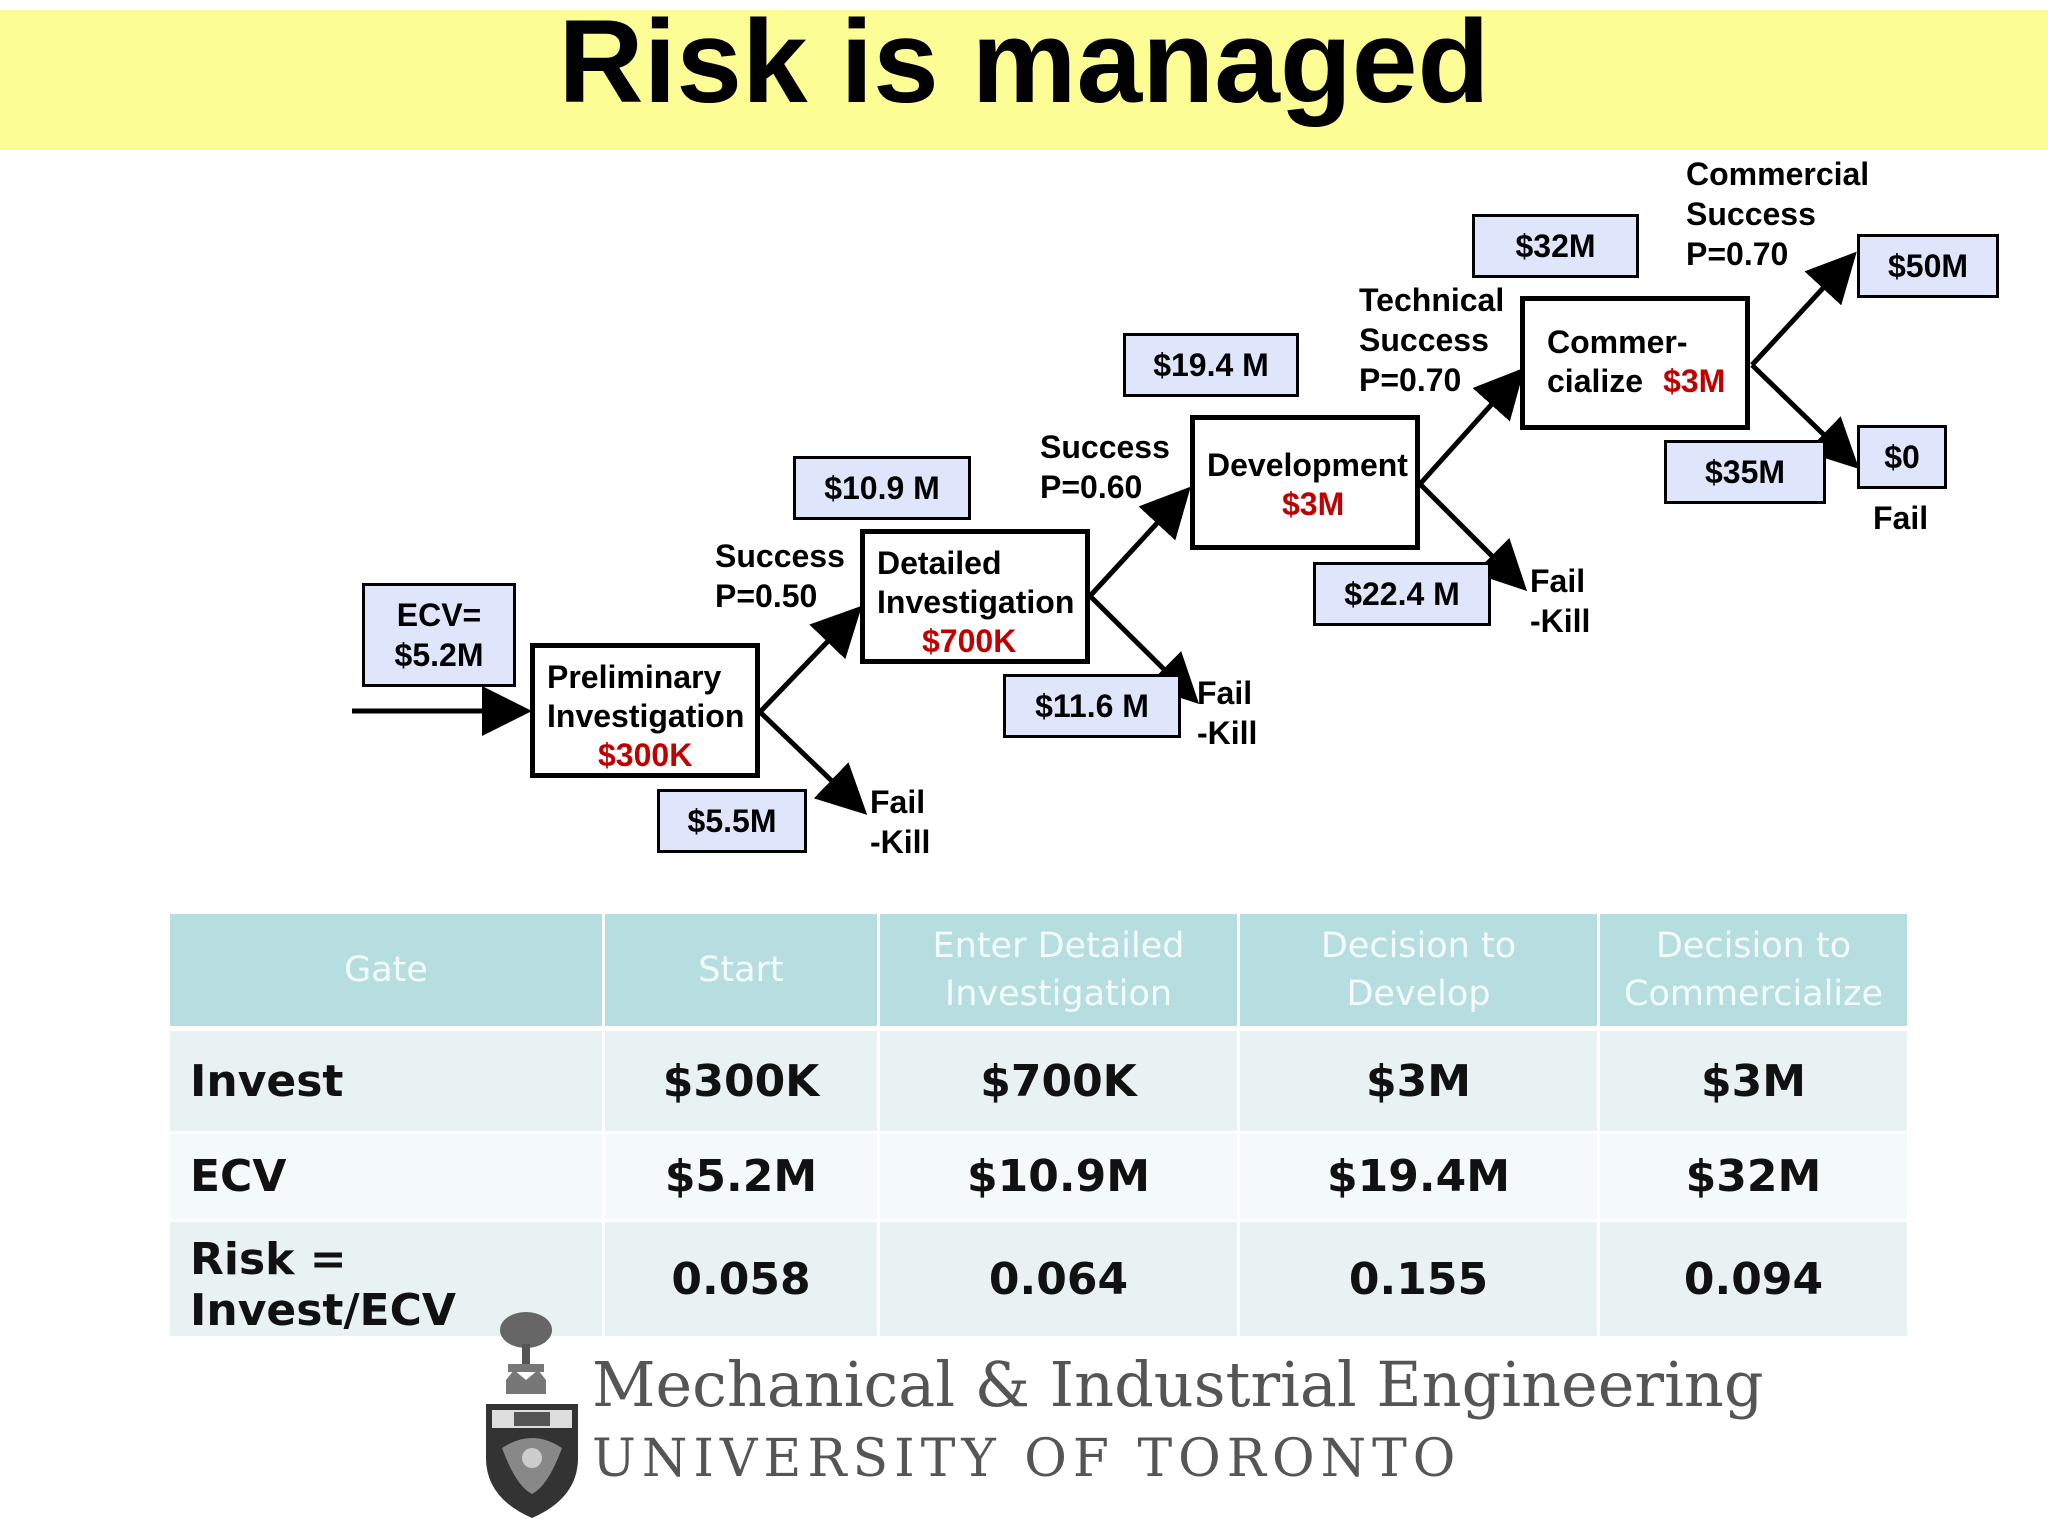  What do you see at coordinates (882, 488) in the screenshot?
I see `value-detailed-success: $10.9 M` at bounding box center [882, 488].